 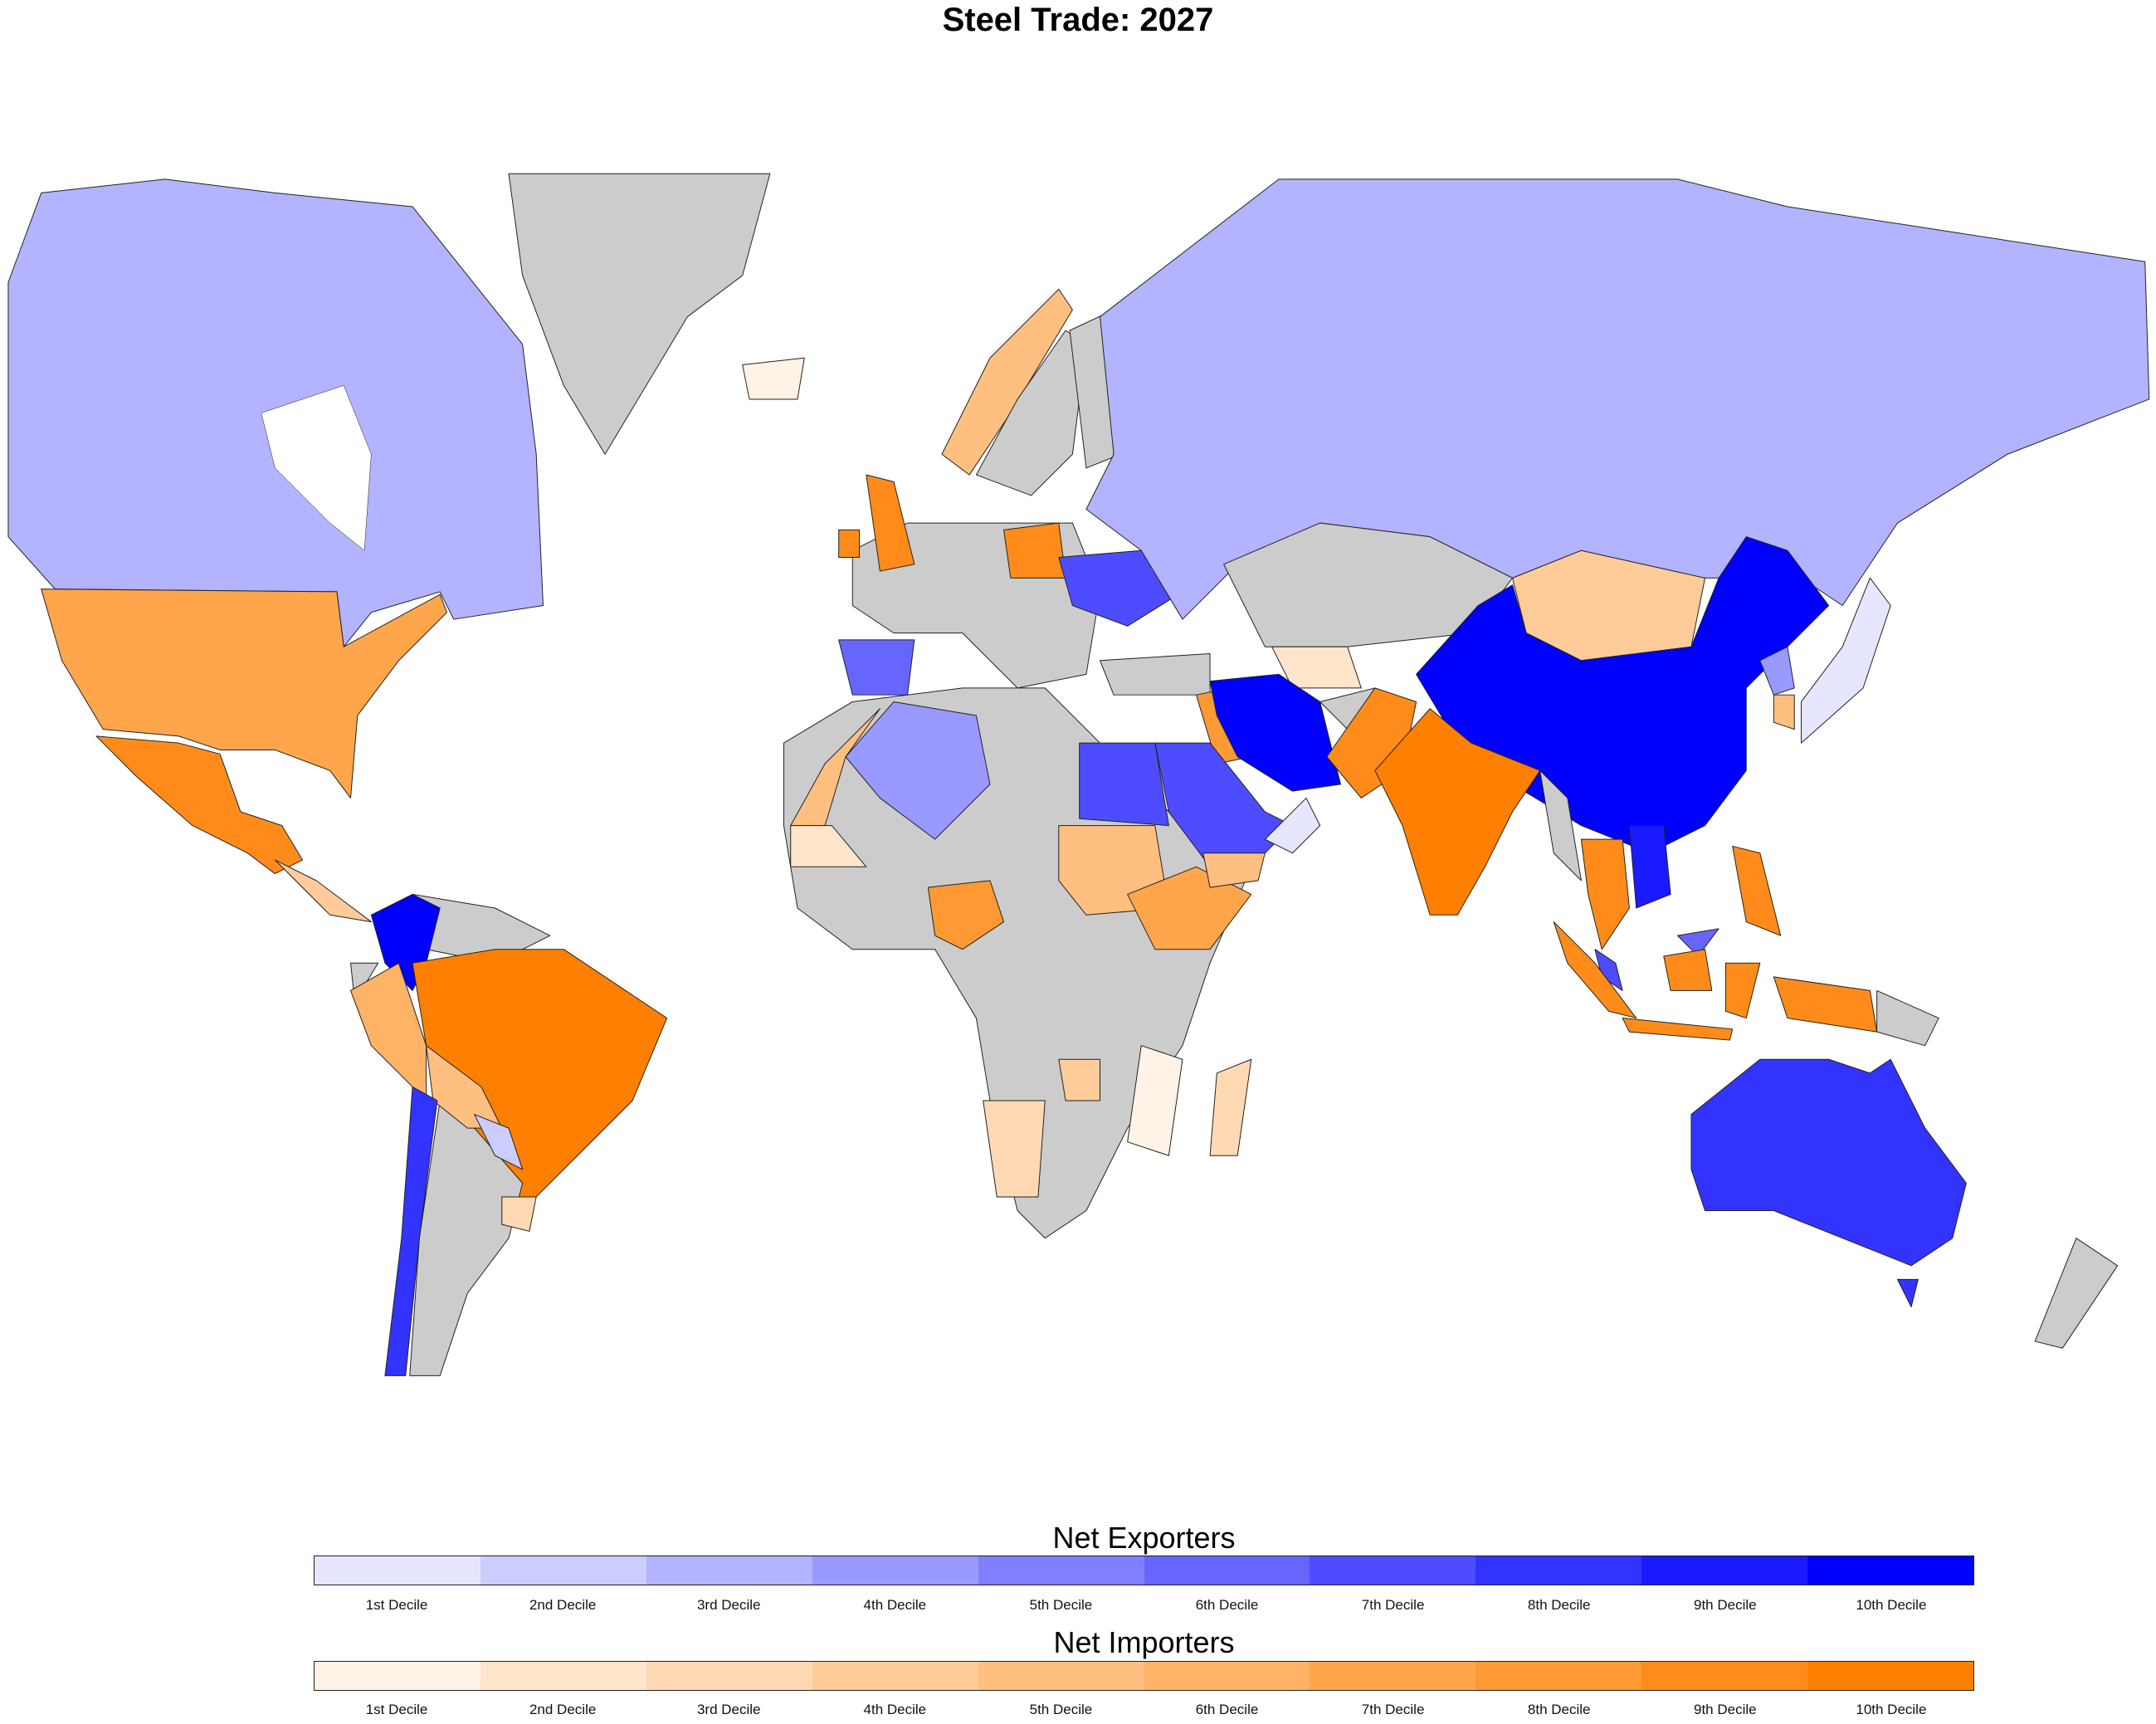 I want to click on country-japan, so click(x=1846, y=660).